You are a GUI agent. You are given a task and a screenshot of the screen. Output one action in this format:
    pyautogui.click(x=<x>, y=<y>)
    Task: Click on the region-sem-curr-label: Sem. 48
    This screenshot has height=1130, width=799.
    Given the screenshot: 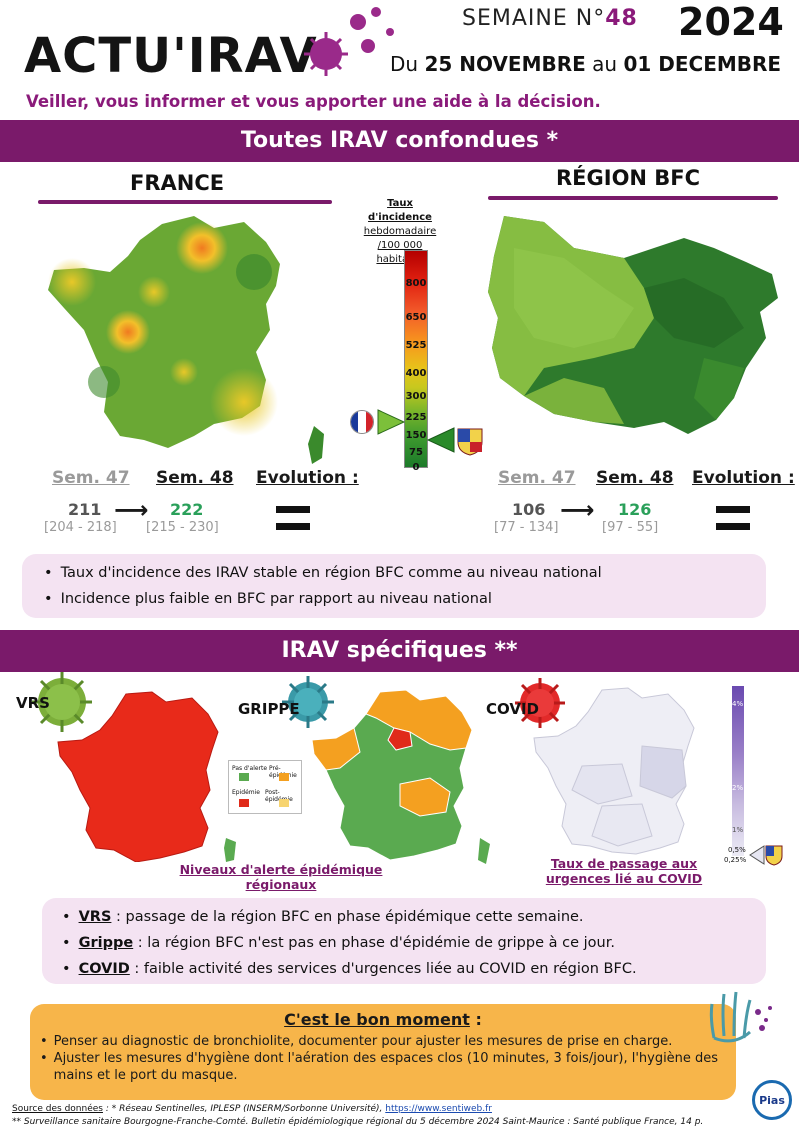 What is the action you would take?
    pyautogui.click(x=635, y=478)
    